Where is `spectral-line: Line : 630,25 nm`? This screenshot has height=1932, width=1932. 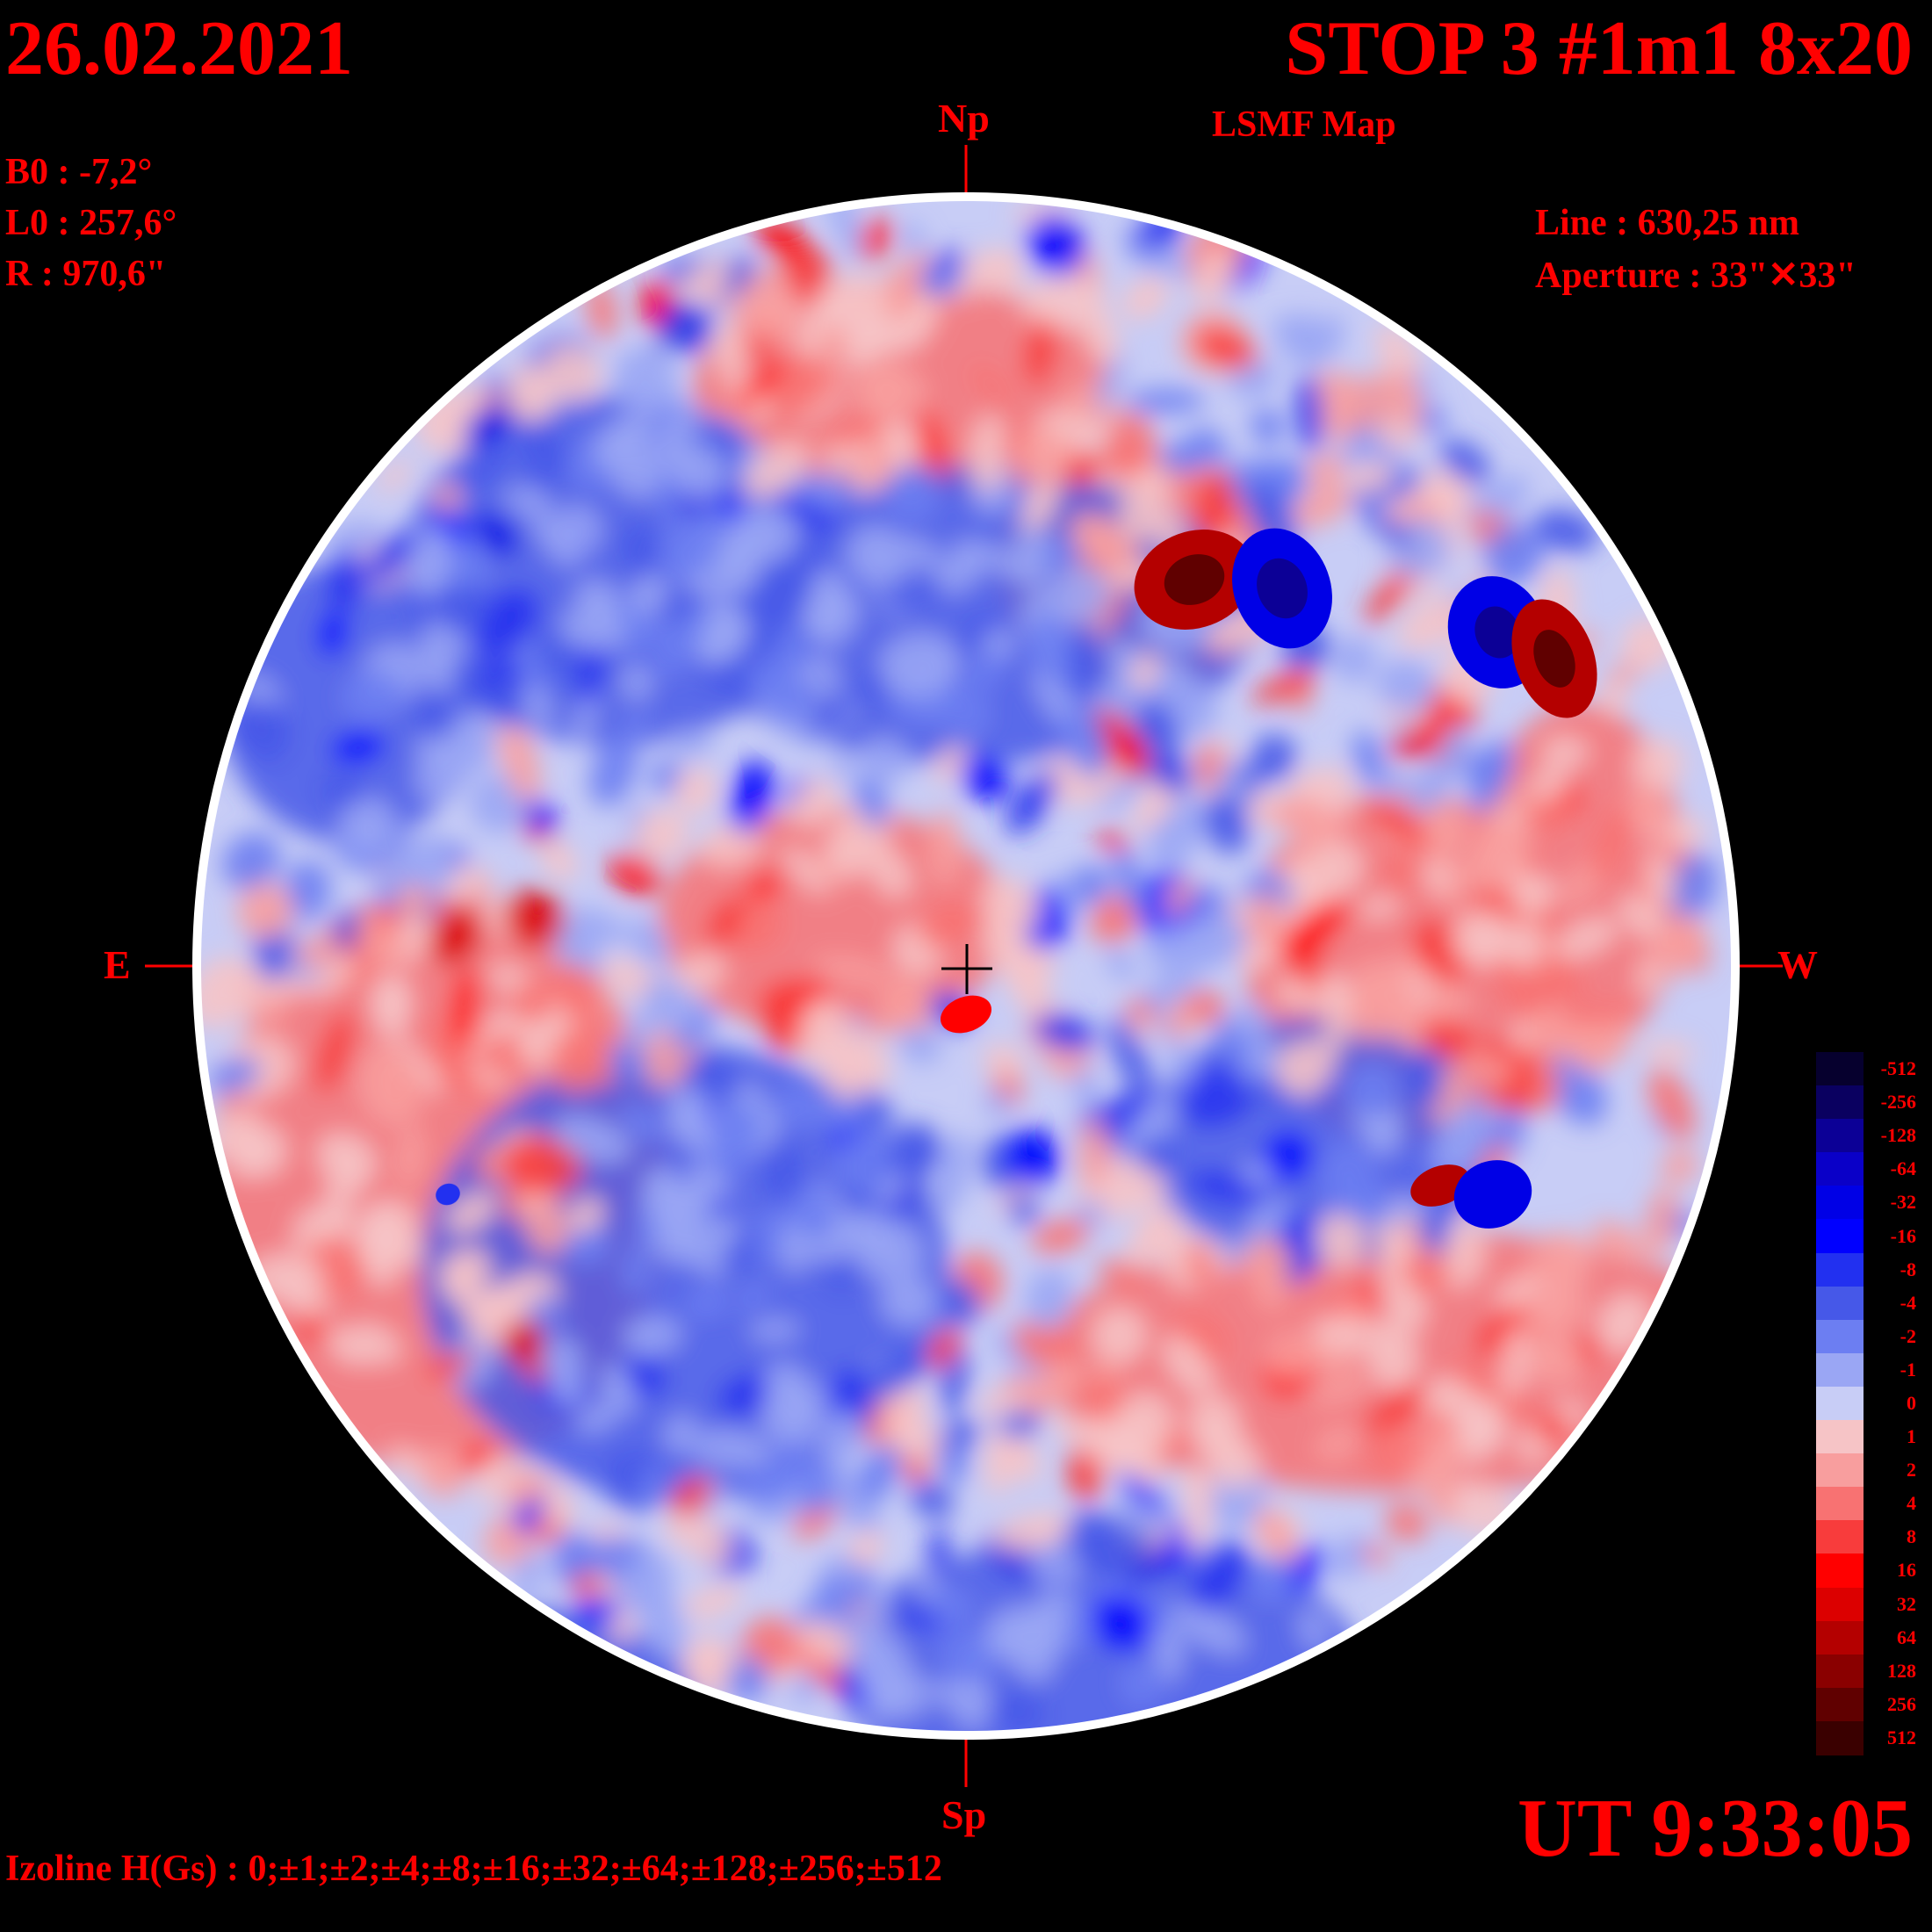 spectral-line: Line : 630,25 nm is located at coordinates (1667, 223).